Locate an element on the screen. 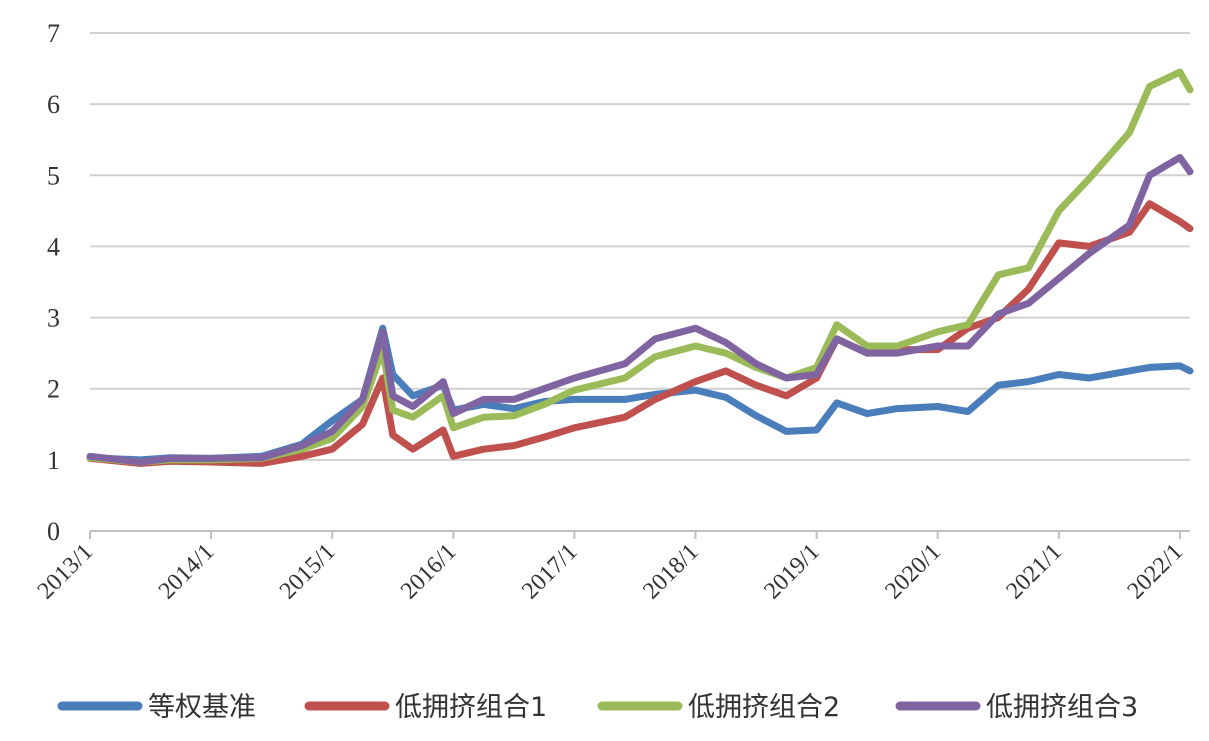 The width and height of the screenshot is (1209, 741). y-tick-label: 7 is located at coordinates (53, 33).